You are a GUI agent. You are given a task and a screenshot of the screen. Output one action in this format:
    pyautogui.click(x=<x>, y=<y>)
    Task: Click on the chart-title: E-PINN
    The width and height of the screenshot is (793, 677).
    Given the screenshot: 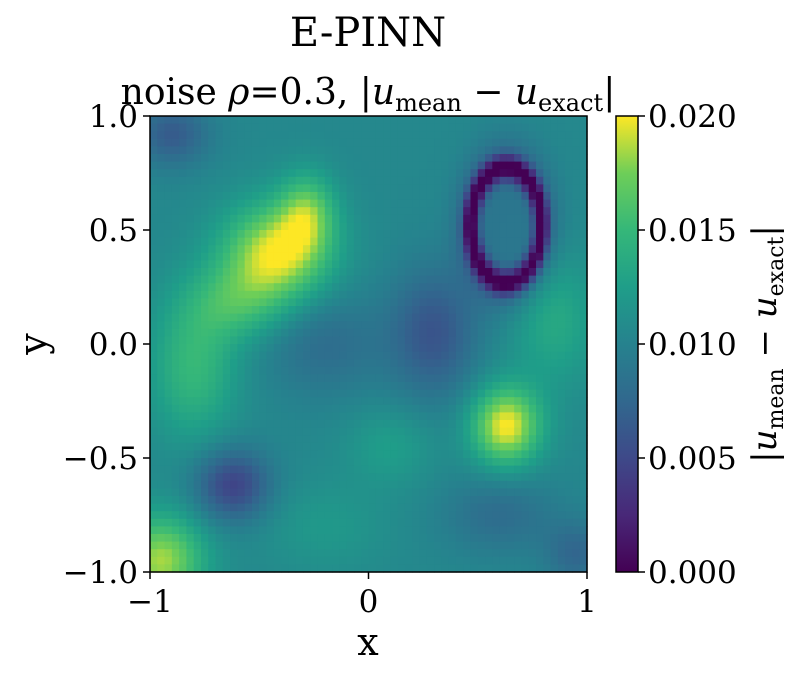 What is the action you would take?
    pyautogui.click(x=368, y=33)
    